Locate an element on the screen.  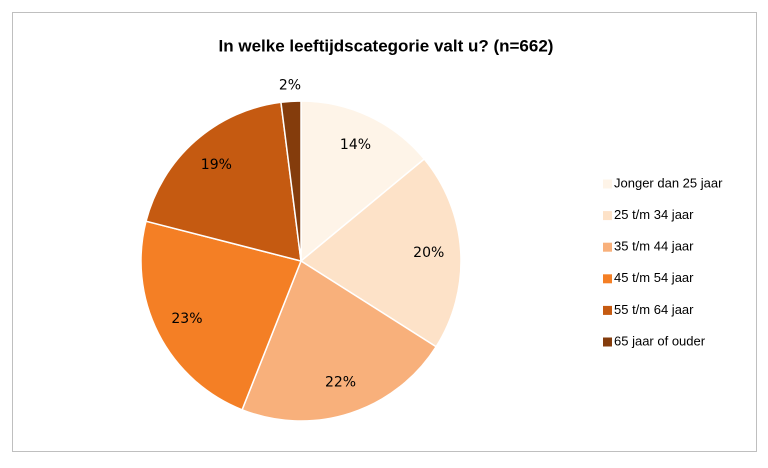
legend-label: 45 t/m 54 jaar is located at coordinates (654, 277).